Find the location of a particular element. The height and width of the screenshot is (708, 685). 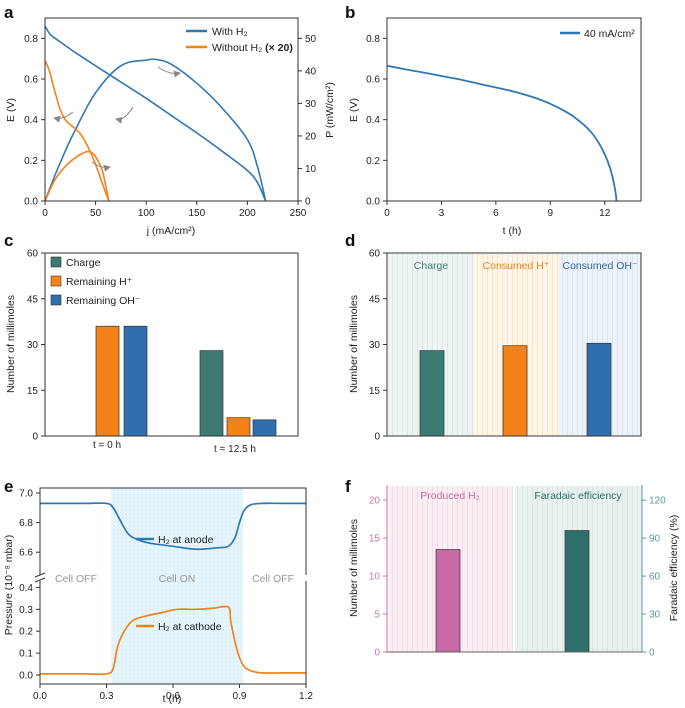

panel-f-right-ytick-label-2: 60 is located at coordinates (655, 577).